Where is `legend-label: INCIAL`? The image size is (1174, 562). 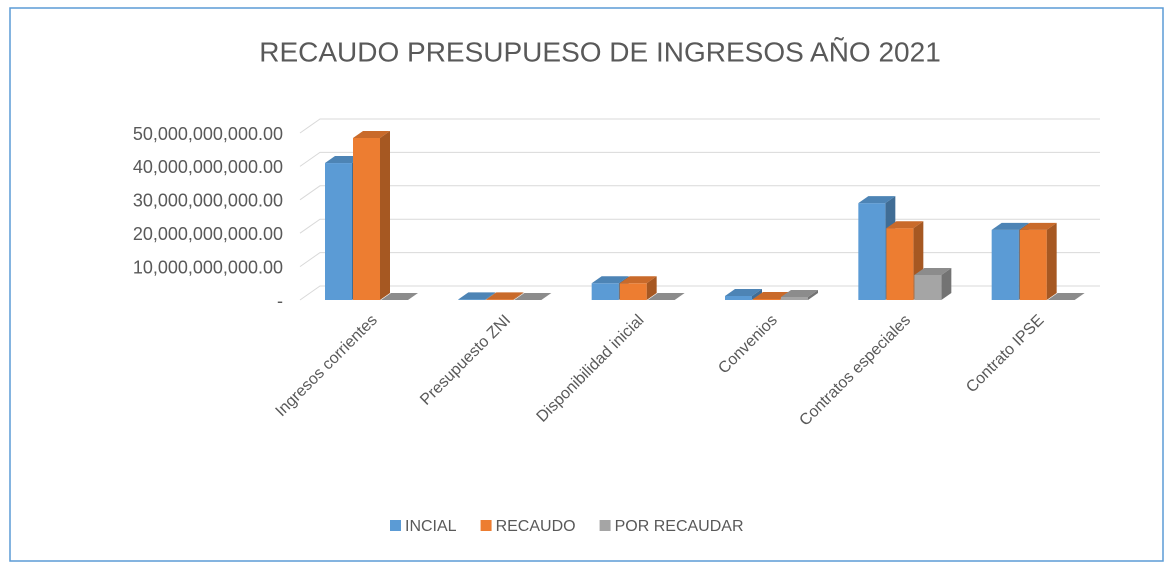
legend-label: INCIAL is located at coordinates (431, 526).